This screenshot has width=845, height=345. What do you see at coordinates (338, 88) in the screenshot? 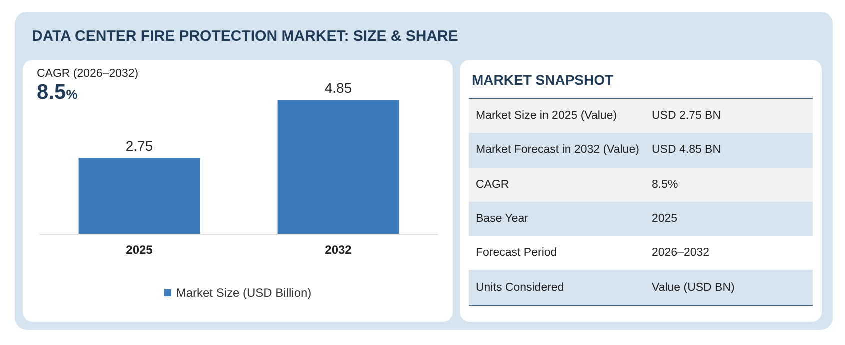
I see `data-label: 4.85` at bounding box center [338, 88].